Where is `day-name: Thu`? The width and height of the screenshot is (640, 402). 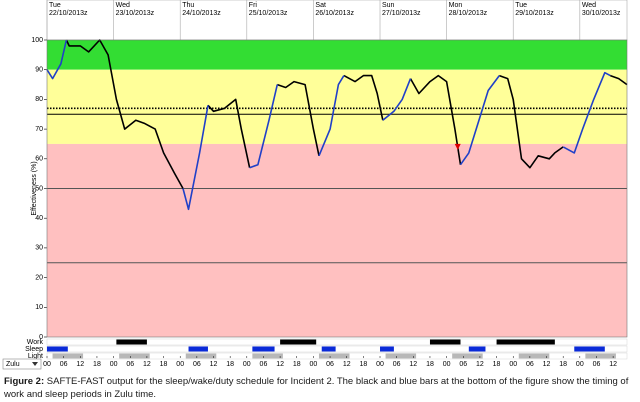
day-name: Thu is located at coordinates (188, 5).